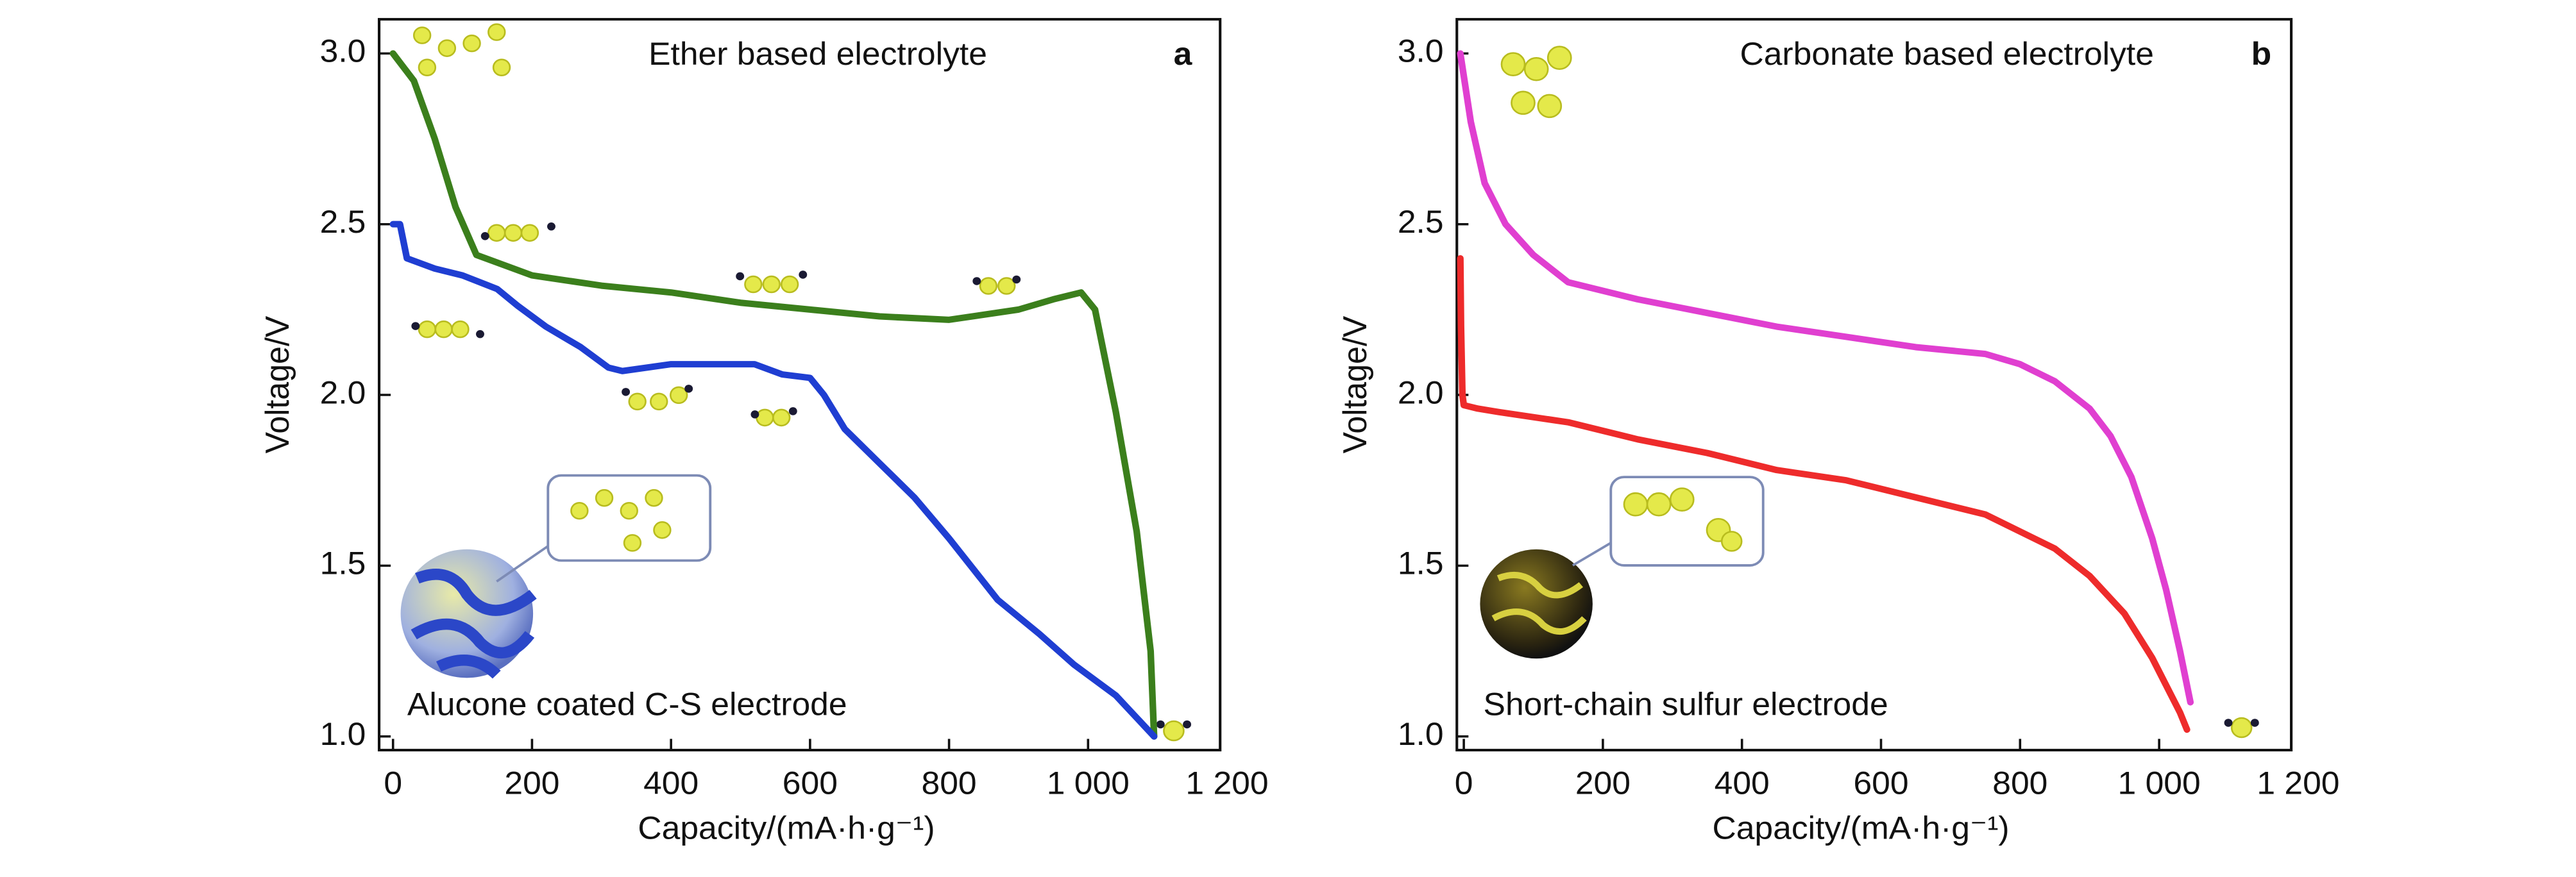 The height and width of the screenshot is (877, 2576). I want to click on annotation: Carbonate based electrolyte, so click(1947, 54).